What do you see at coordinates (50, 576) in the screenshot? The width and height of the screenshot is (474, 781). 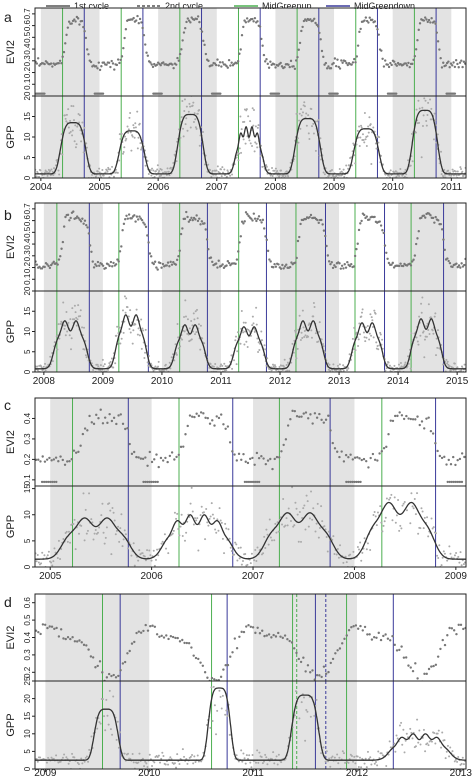 I see `x-tick-label: 2005` at bounding box center [50, 576].